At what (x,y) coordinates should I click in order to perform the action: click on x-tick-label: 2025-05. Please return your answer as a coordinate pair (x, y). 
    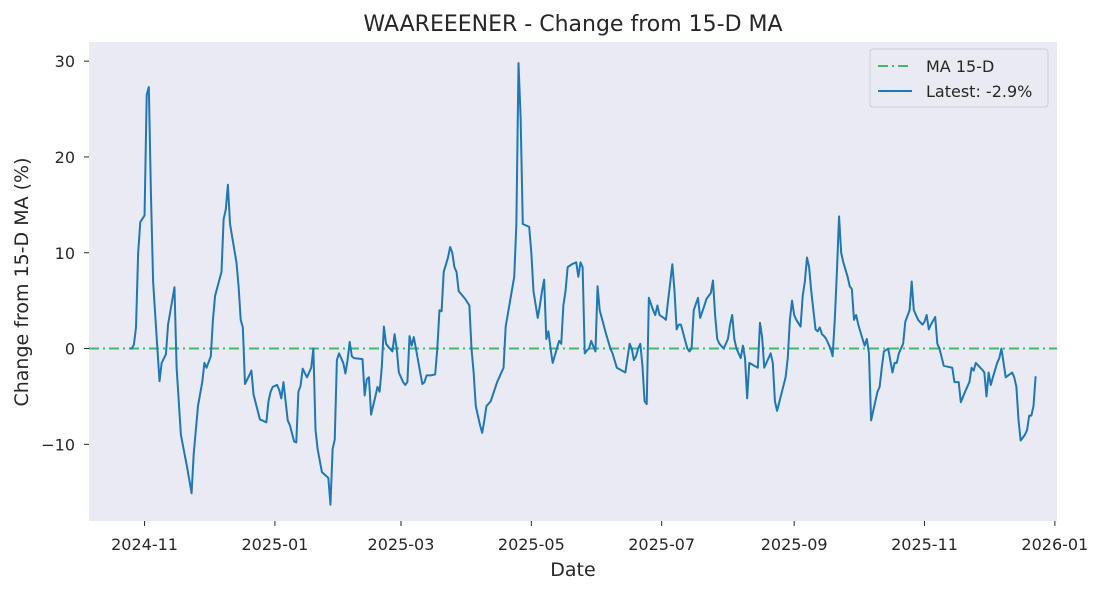
    Looking at the image, I should click on (531, 544).